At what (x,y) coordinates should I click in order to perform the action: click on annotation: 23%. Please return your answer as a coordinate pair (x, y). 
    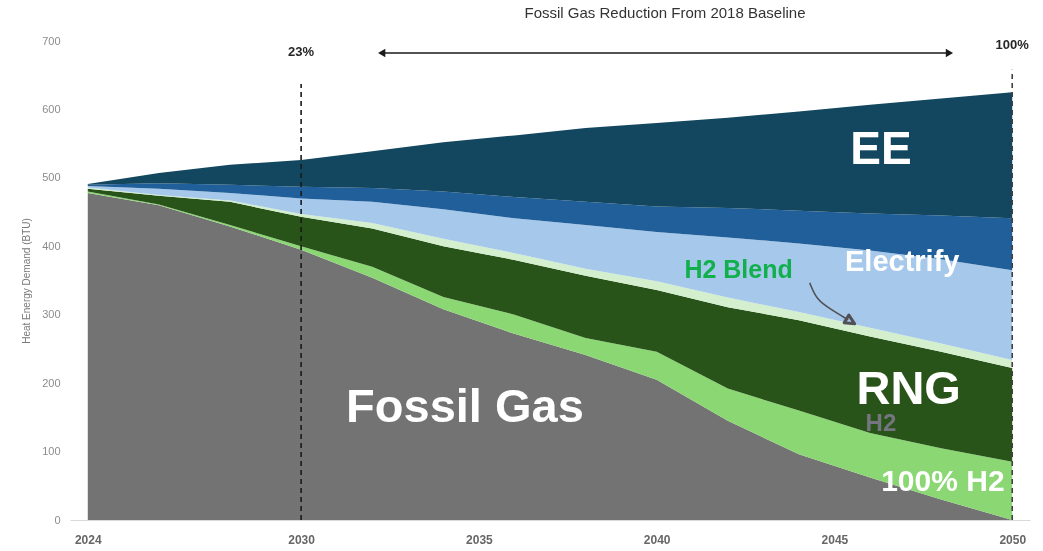
    Looking at the image, I should click on (301, 52).